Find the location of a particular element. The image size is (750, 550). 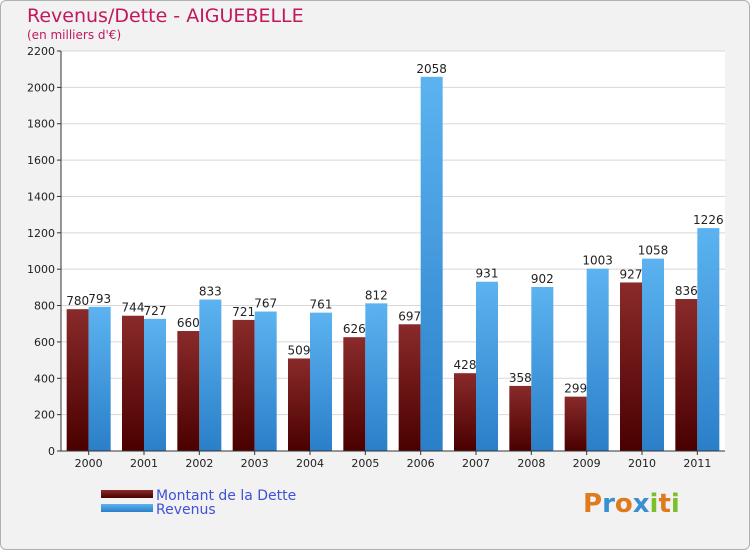

x-tick-label: 2007 is located at coordinates (476, 463).